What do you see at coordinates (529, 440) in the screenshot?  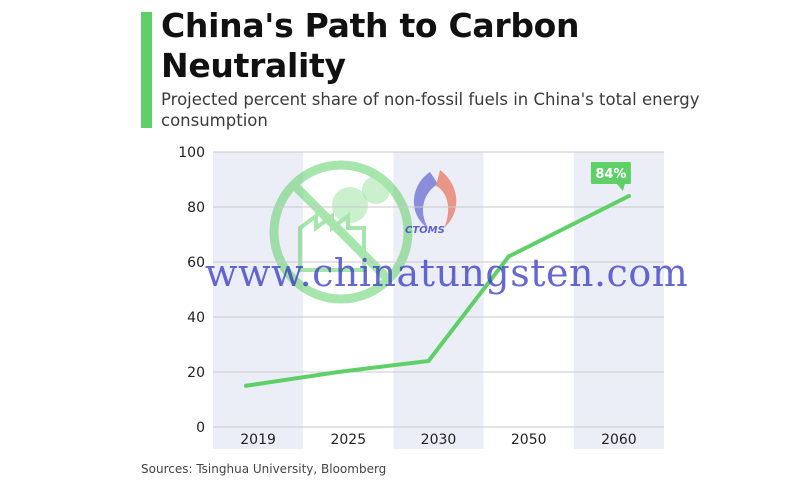 I see `x-category-label: 2050` at bounding box center [529, 440].